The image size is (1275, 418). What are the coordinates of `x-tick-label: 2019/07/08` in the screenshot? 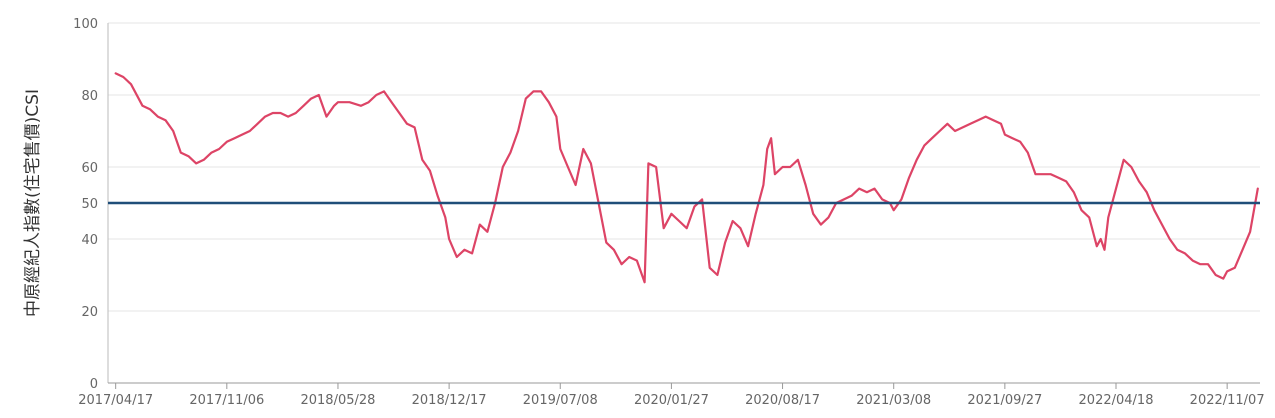 It's located at (560, 400).